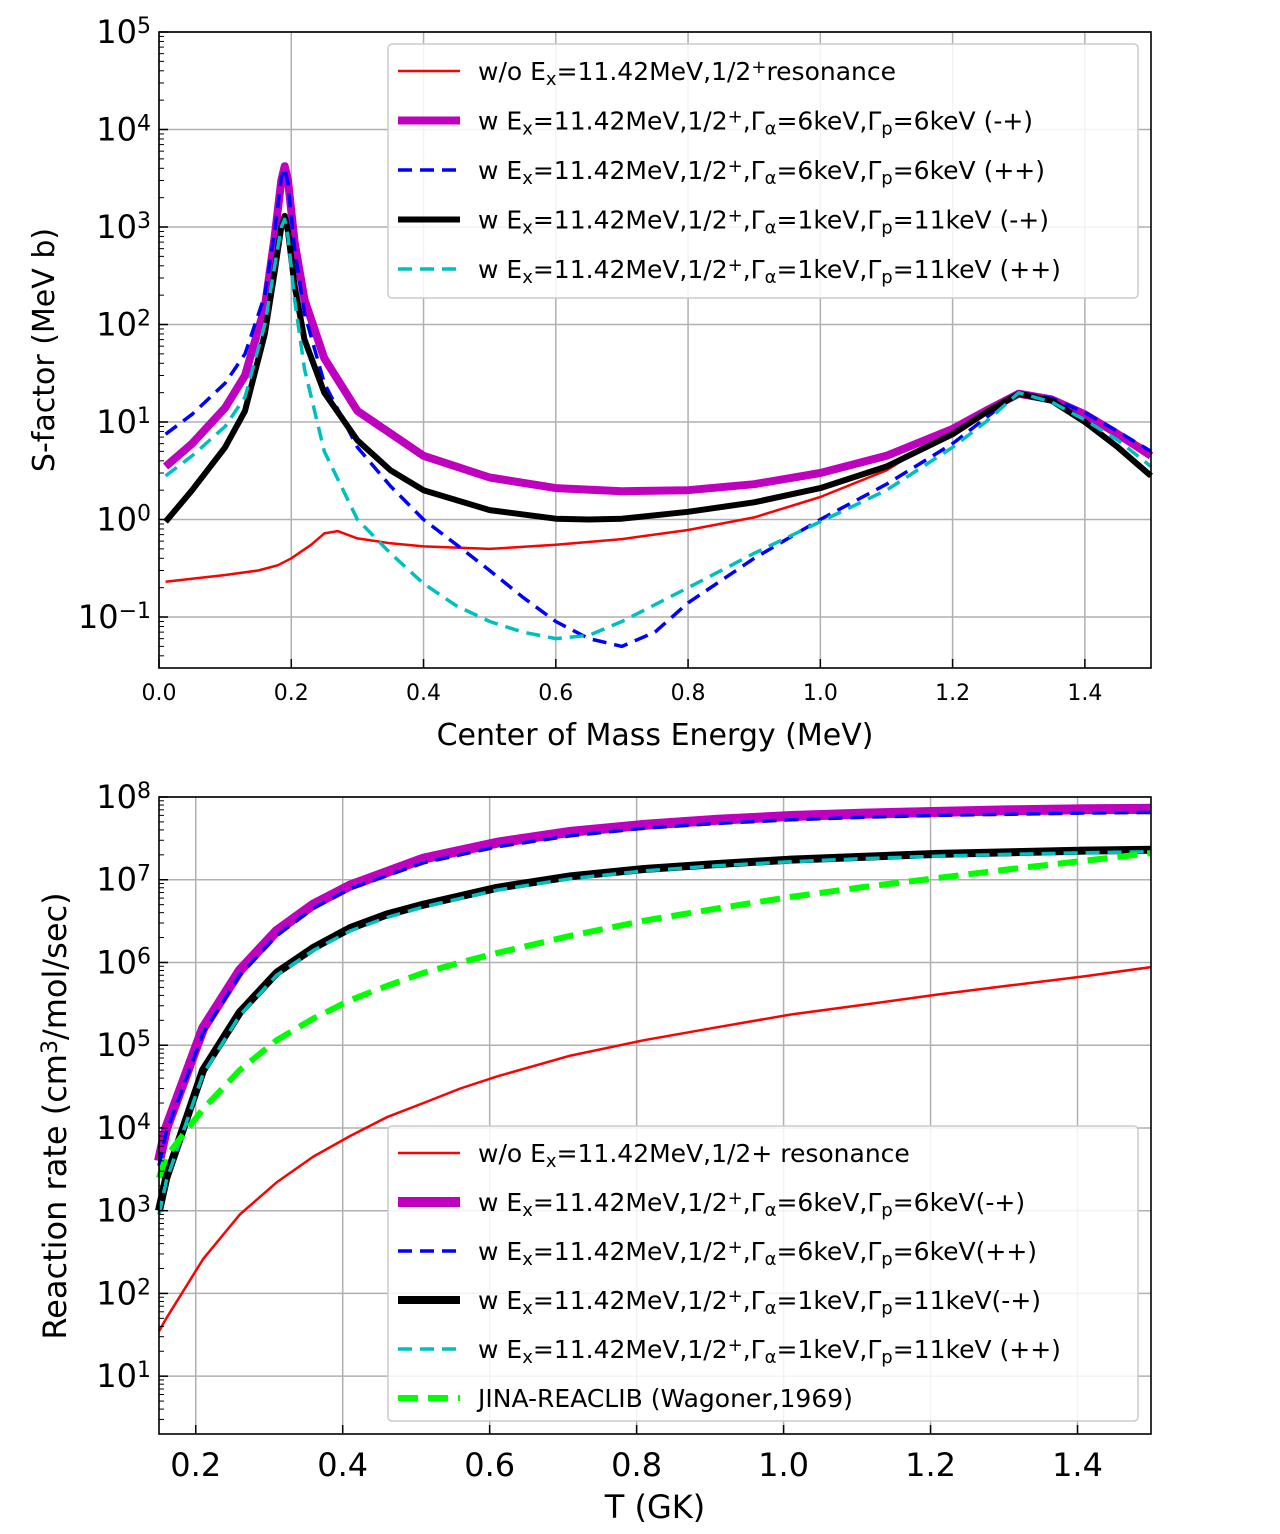  I want to click on legend-label-2: w Ex=11.42MeV,1/2+,Γα=6keV,Γp=6keV (++), so click(761, 173).